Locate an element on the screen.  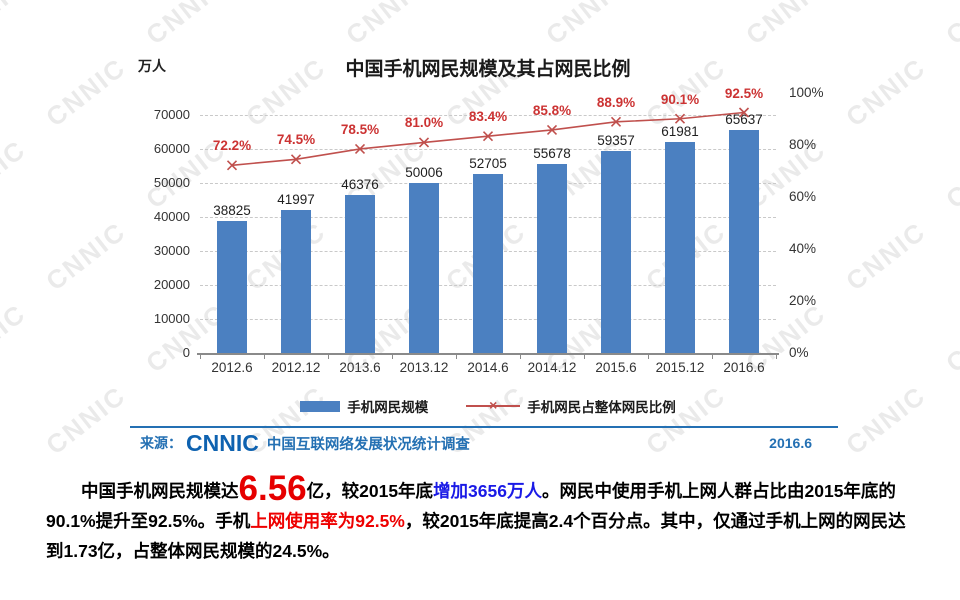
left-axis-unit-label: 万人 is located at coordinates (152, 66).